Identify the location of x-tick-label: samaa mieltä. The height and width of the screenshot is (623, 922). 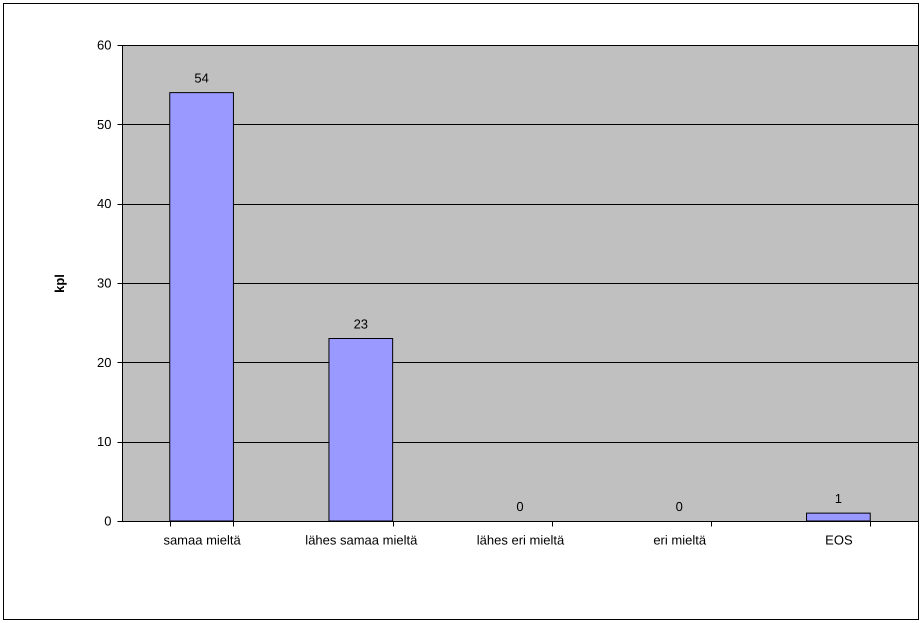
(202, 540).